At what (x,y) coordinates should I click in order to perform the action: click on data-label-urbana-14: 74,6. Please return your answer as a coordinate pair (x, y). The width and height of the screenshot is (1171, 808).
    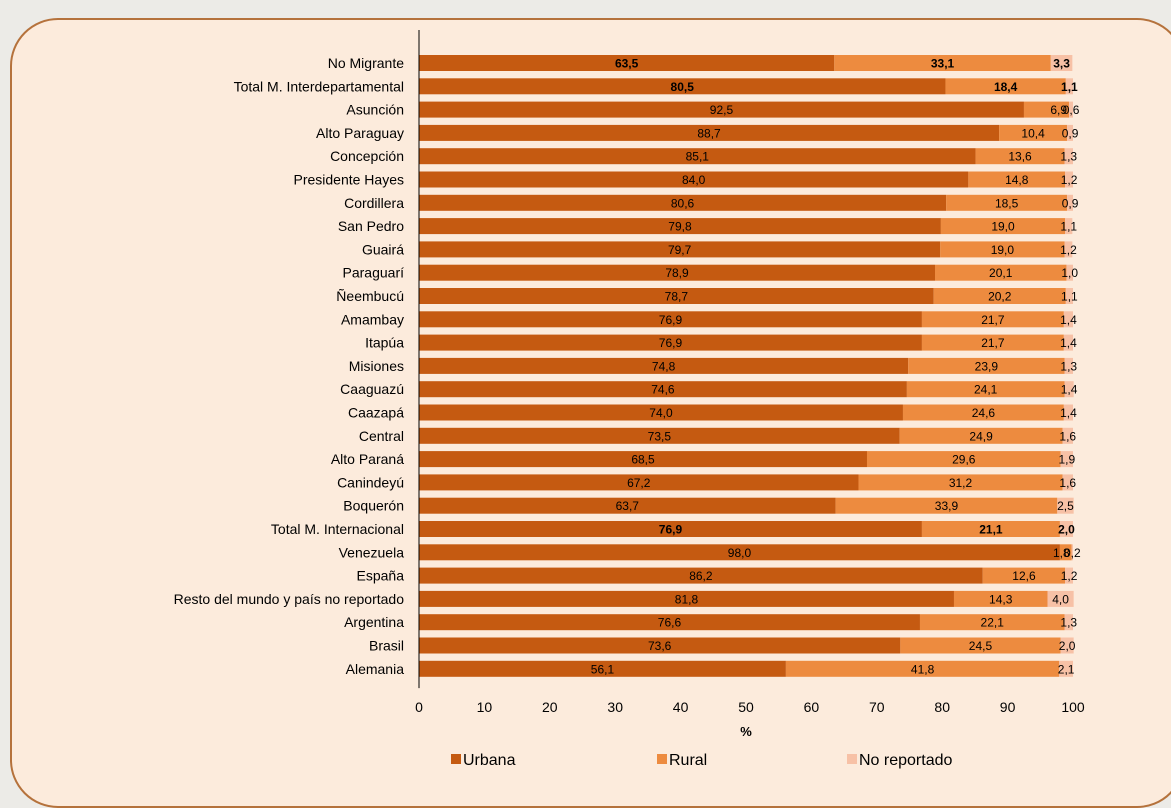
    Looking at the image, I should click on (663, 390).